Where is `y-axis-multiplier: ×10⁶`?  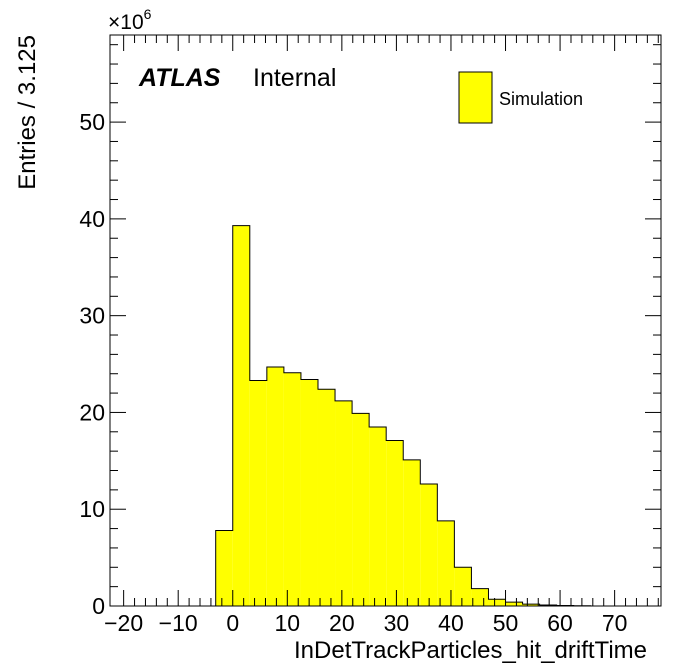 y-axis-multiplier: ×10⁶ is located at coordinates (130, 20).